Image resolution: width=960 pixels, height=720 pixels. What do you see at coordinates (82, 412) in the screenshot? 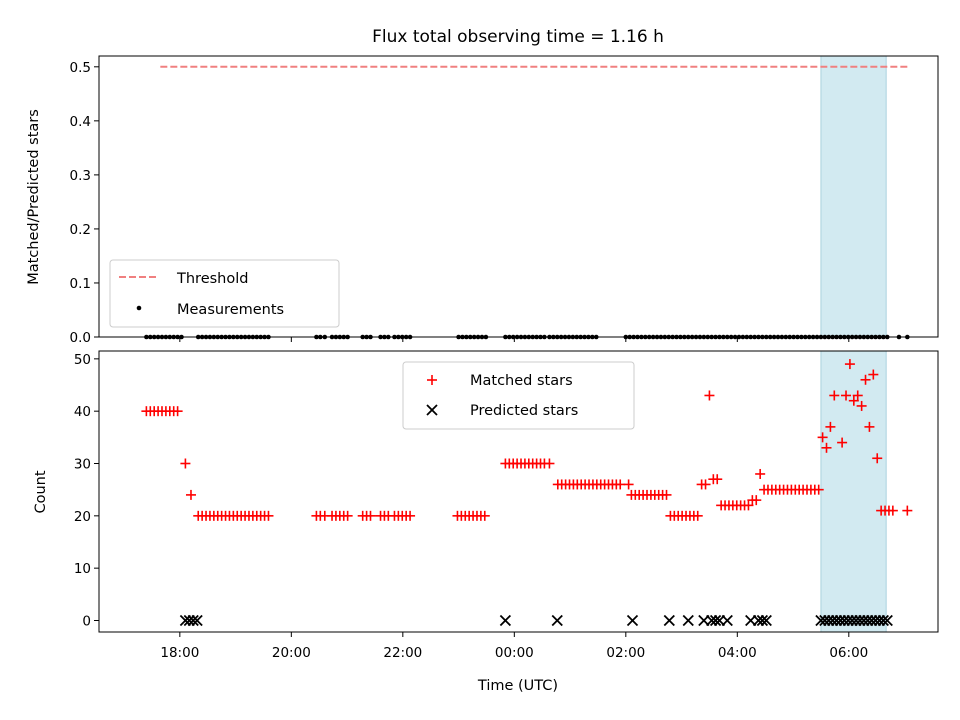
I see `bottom-y-tick-label: 40` at bounding box center [82, 412].